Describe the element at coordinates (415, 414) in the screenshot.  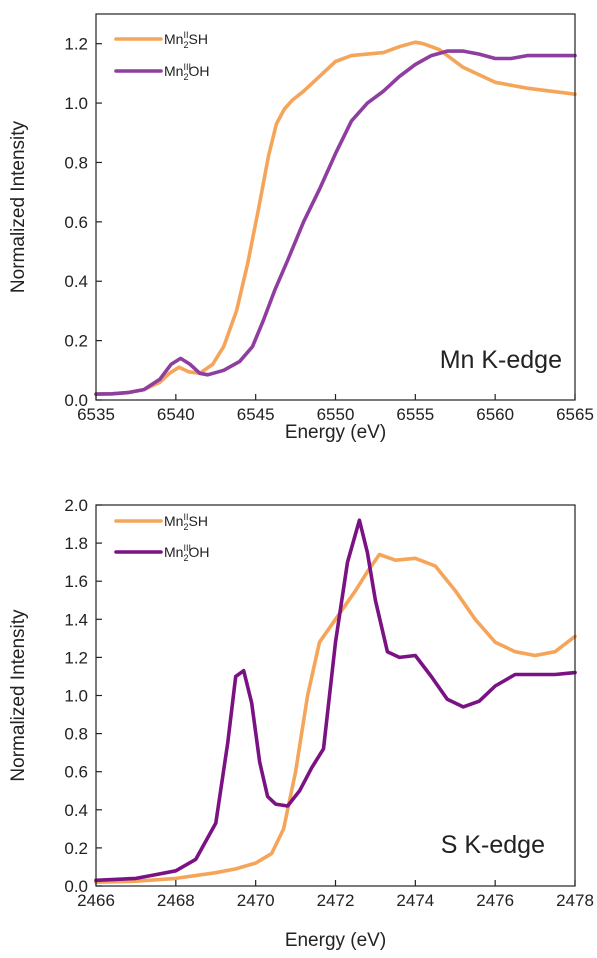
I see `x-tick-label: 6555` at that location.